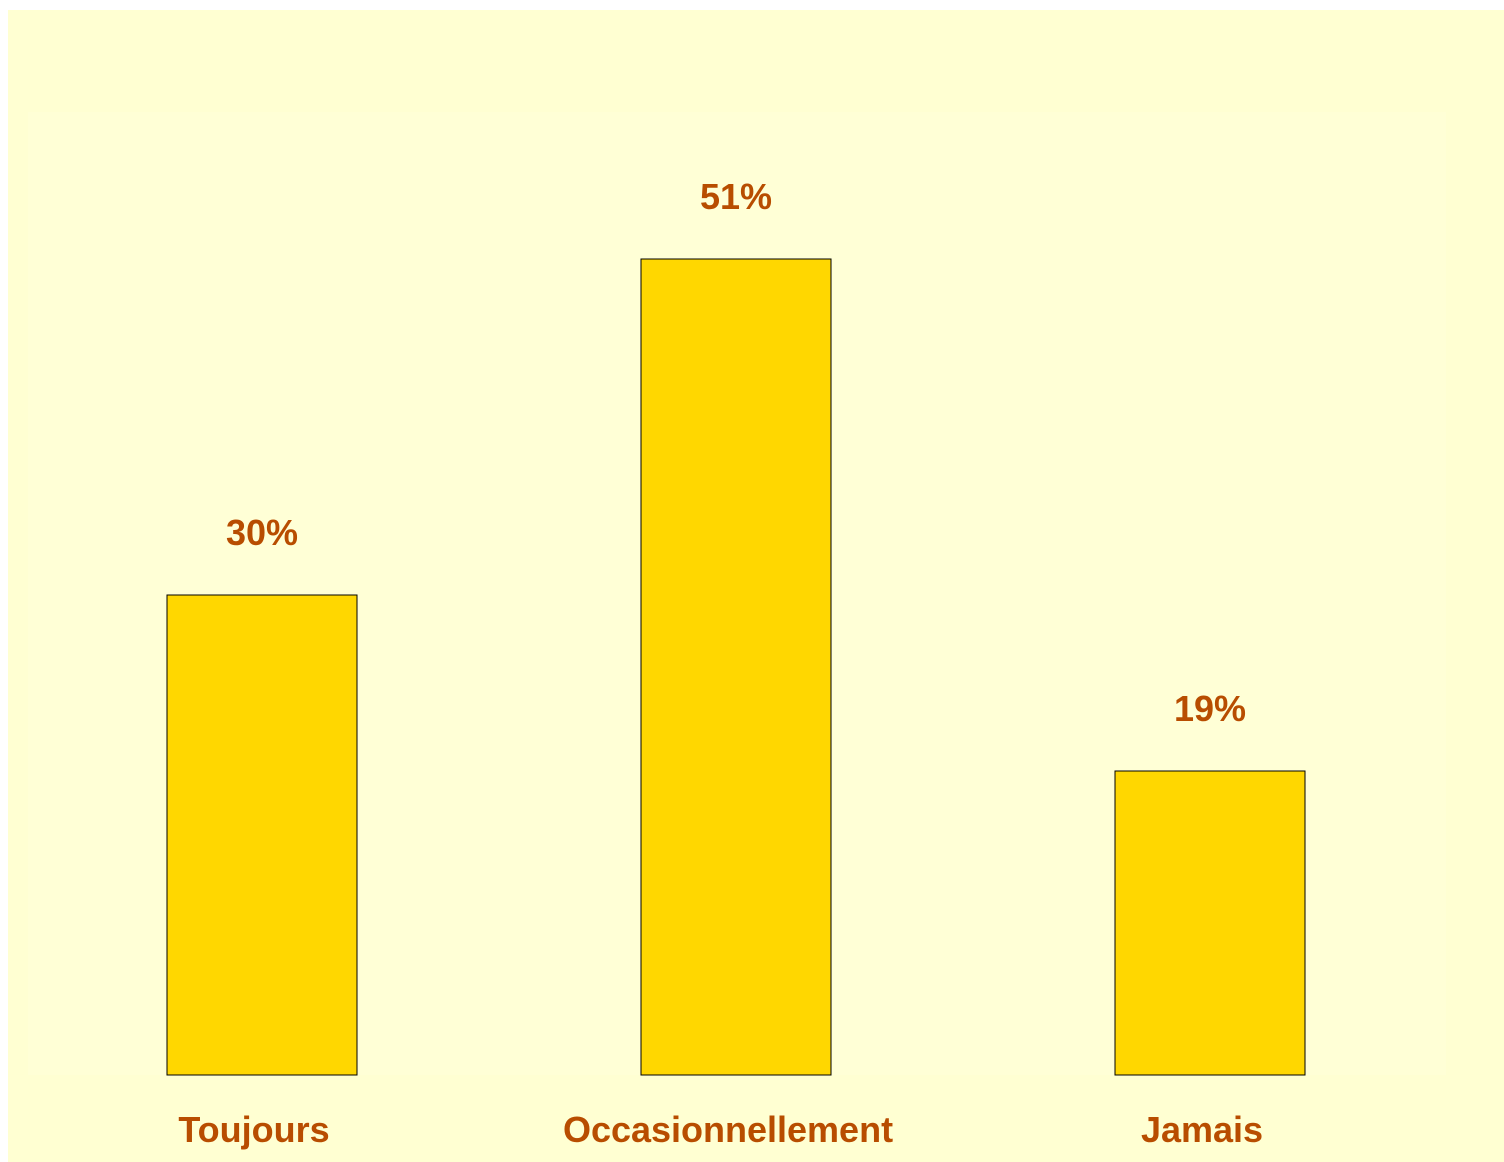  What do you see at coordinates (728, 1129) in the screenshot?
I see `x-tick-label-occasionnellement: Occasionnellement` at bounding box center [728, 1129].